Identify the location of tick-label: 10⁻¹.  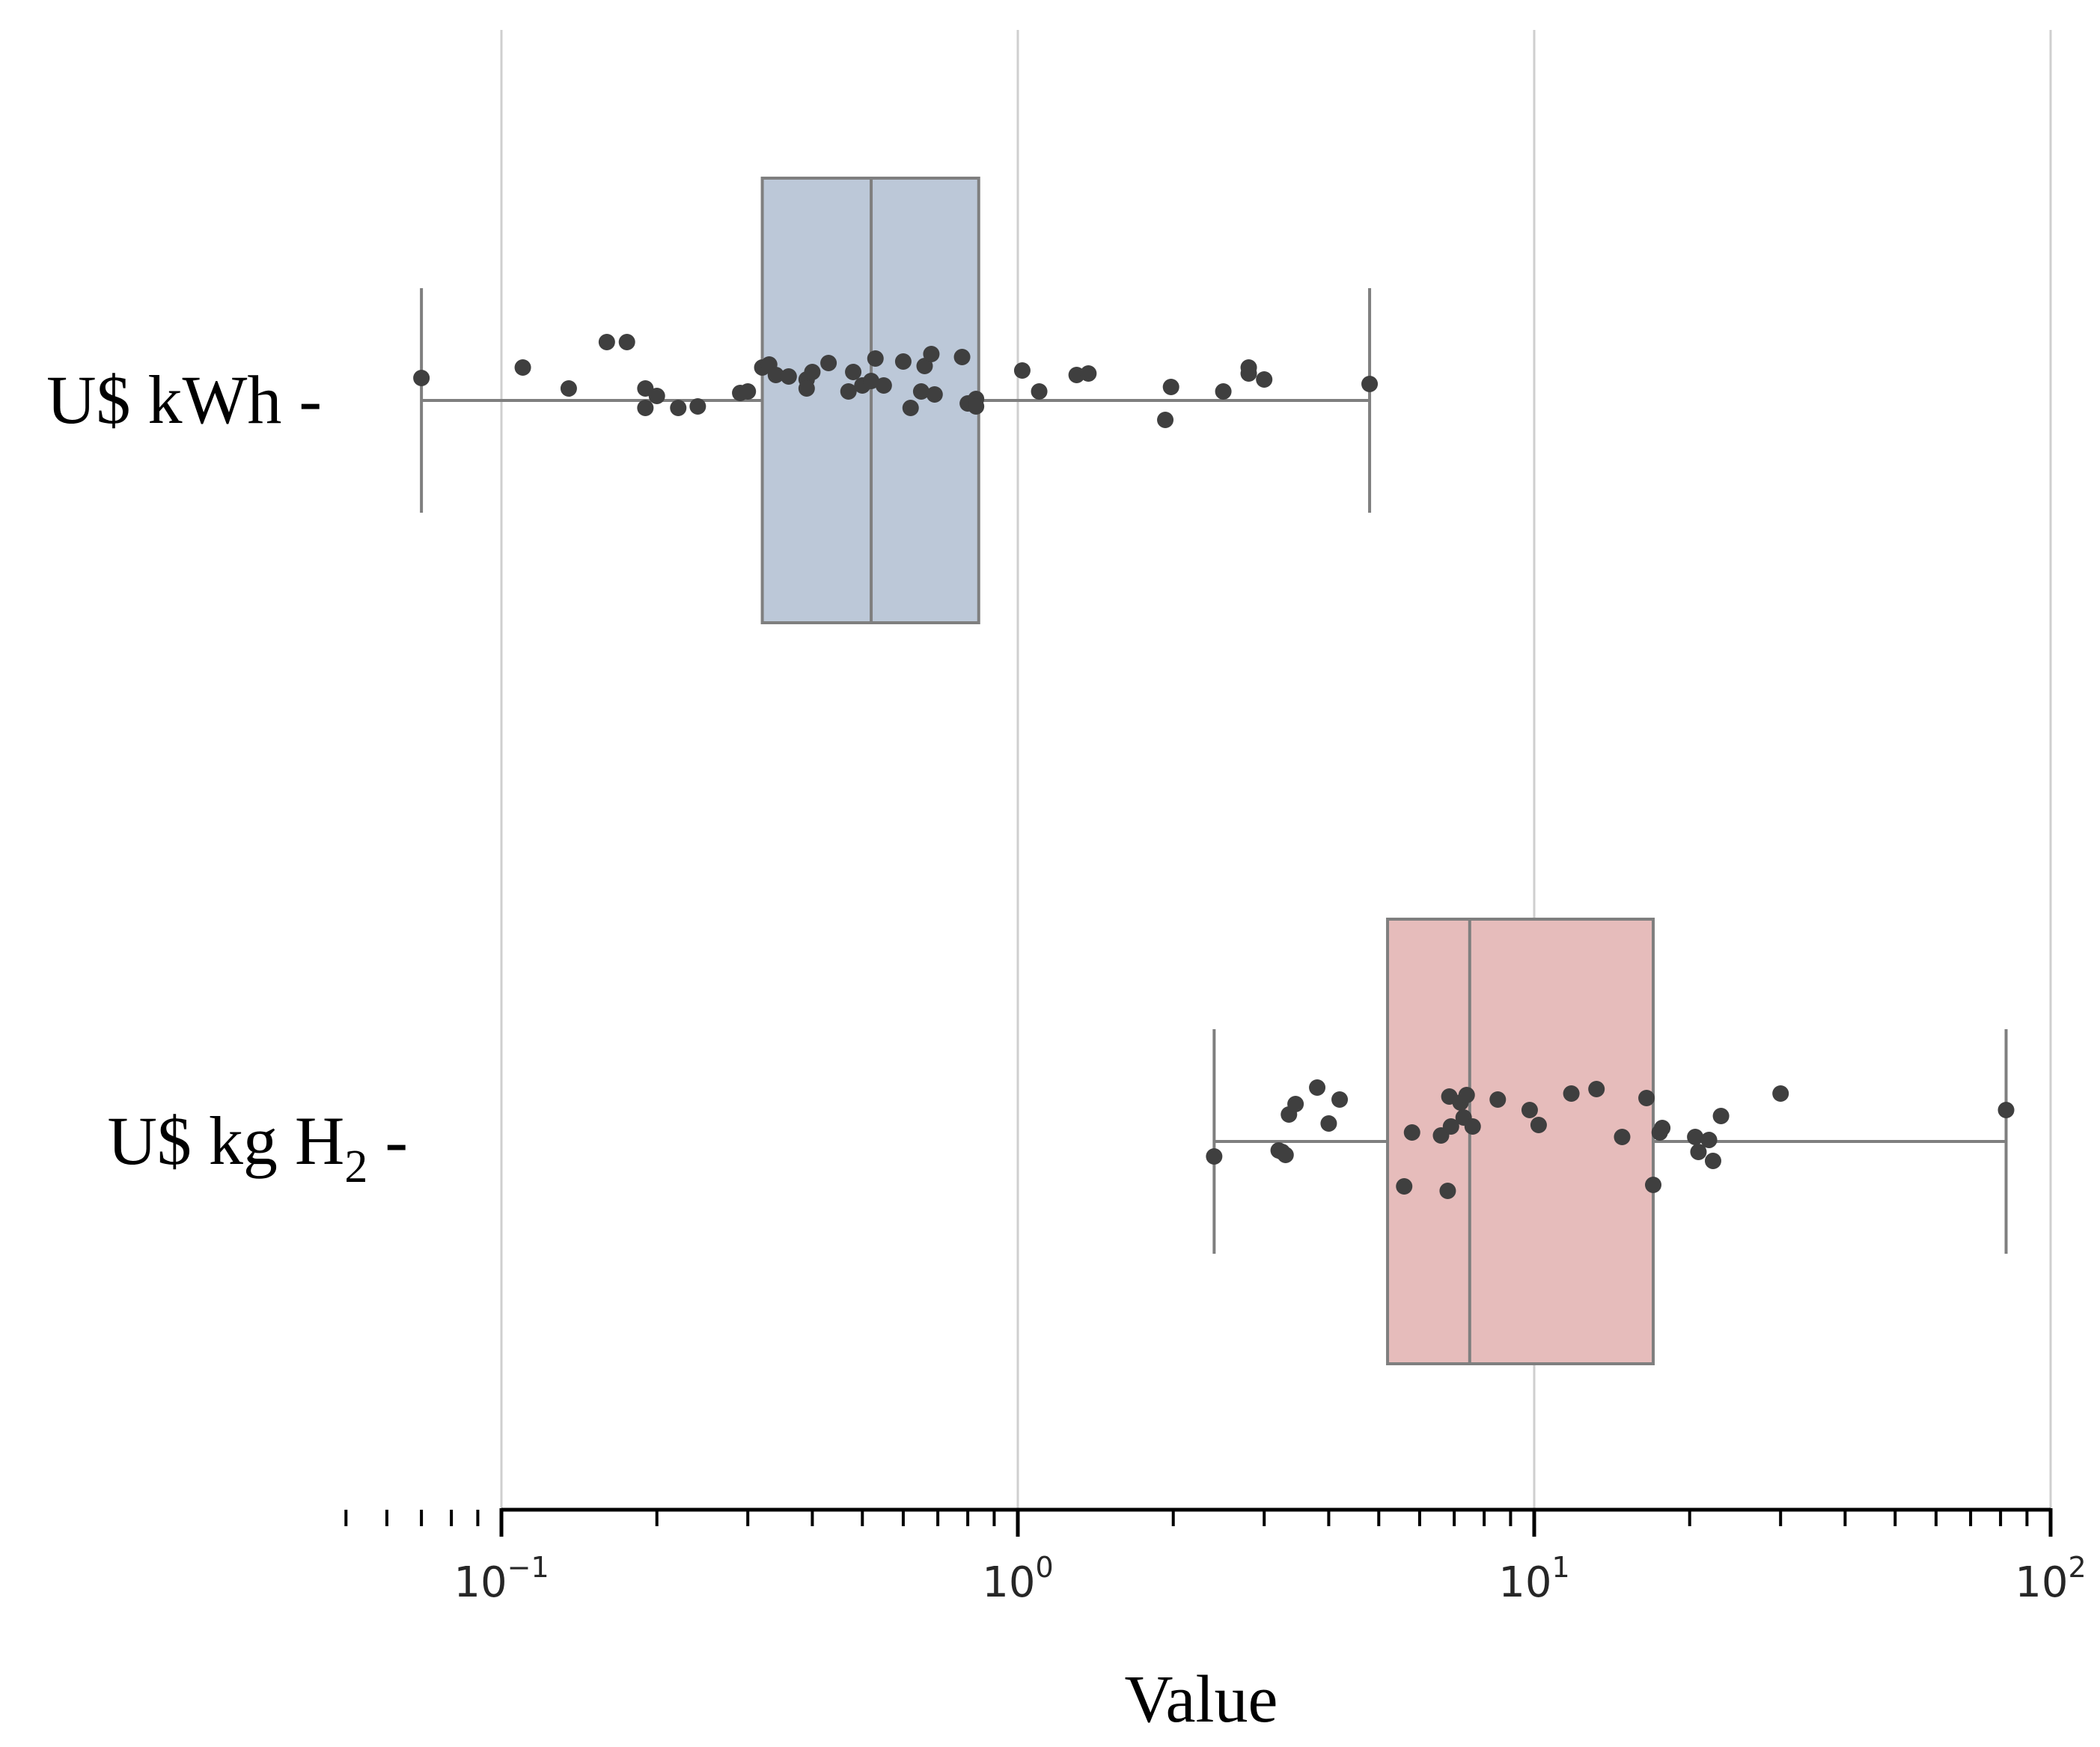
(501, 1579).